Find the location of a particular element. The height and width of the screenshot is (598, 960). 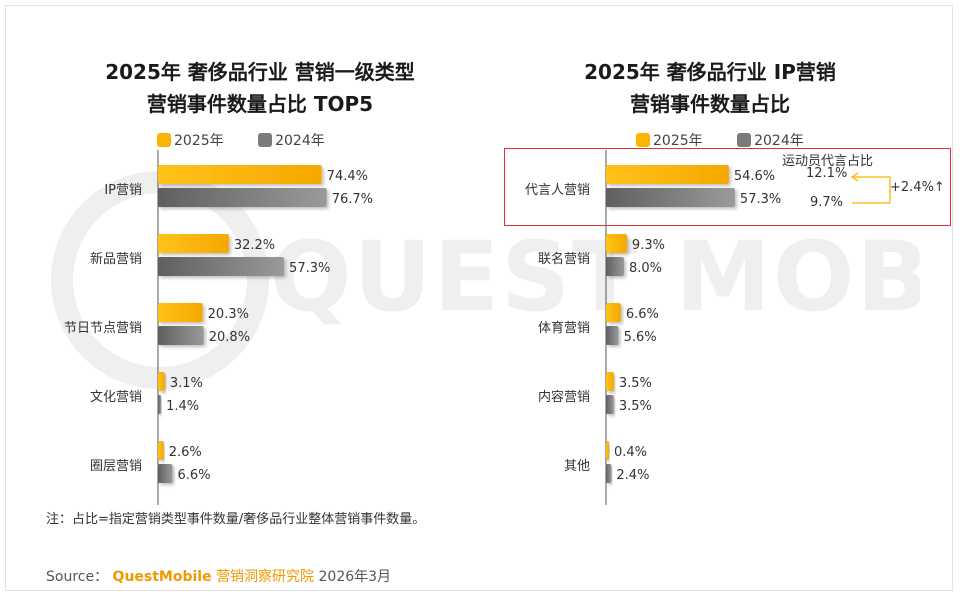

category-label: 内容营销 is located at coordinates (564, 397).